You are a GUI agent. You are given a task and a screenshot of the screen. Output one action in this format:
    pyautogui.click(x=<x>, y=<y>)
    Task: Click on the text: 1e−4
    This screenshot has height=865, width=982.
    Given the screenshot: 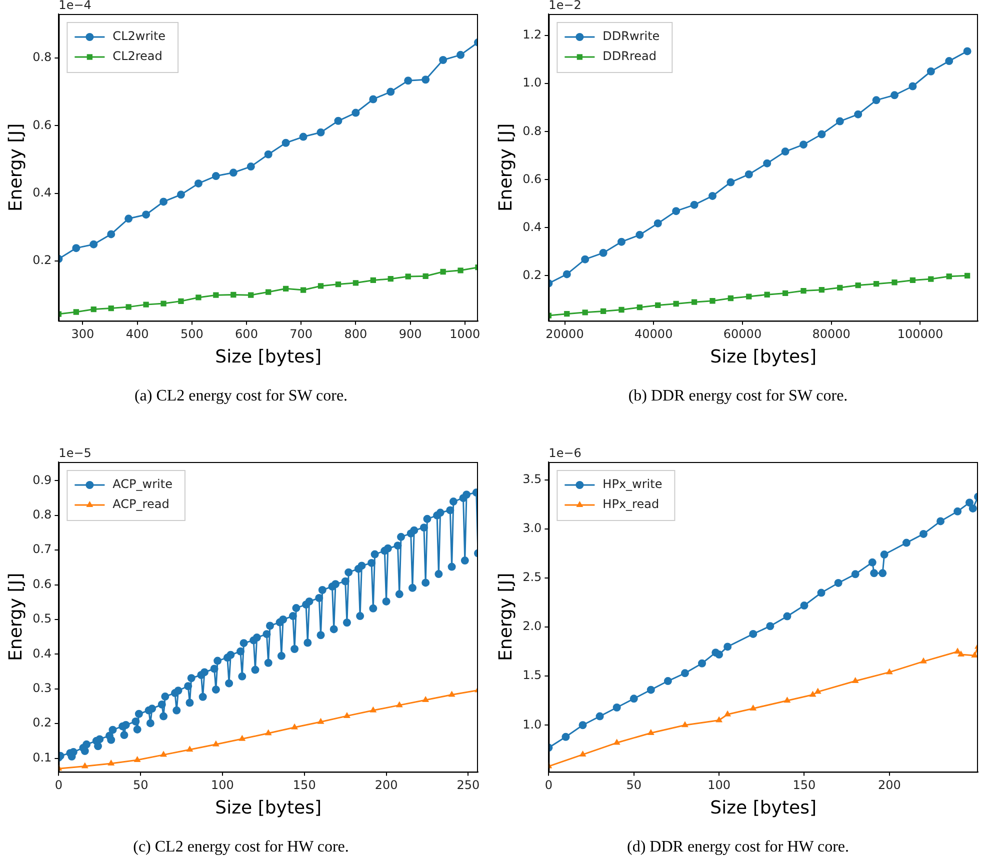 What is the action you would take?
    pyautogui.click(x=75, y=6)
    